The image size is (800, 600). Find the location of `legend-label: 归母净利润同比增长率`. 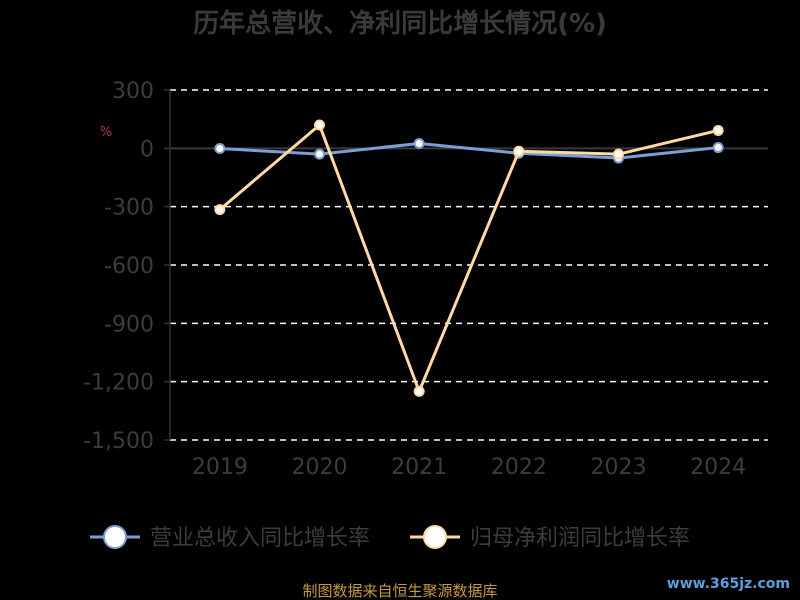

legend-label: 归母净利润同比增长率 is located at coordinates (580, 538).